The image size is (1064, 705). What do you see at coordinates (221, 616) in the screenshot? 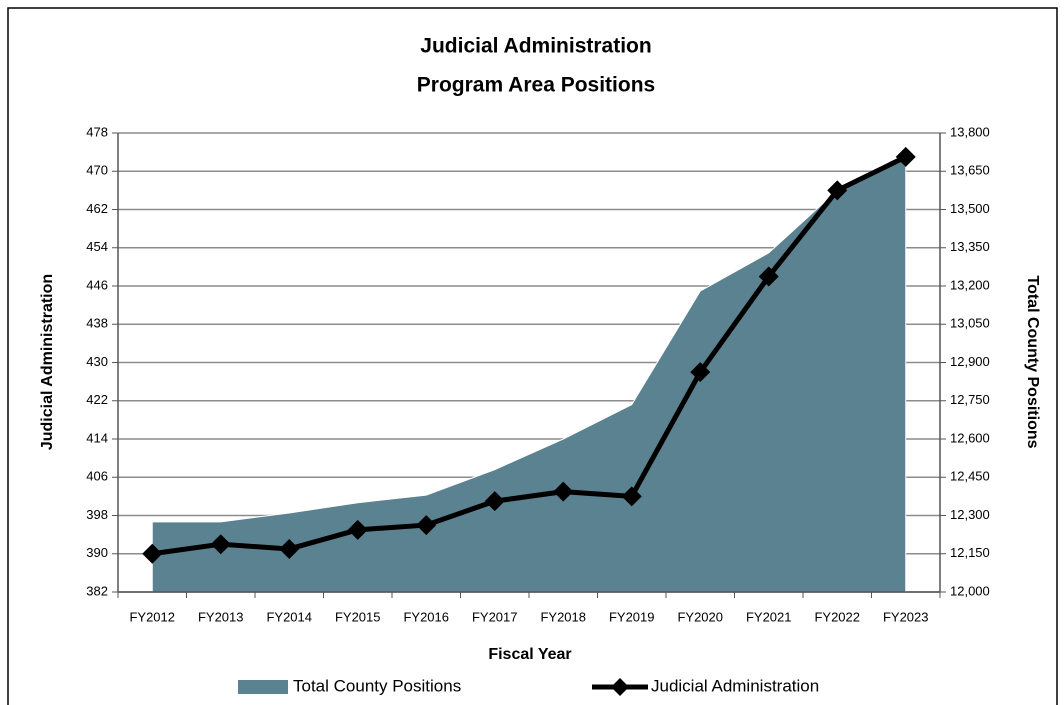
I see `x-tick-label: FY2013` at bounding box center [221, 616].